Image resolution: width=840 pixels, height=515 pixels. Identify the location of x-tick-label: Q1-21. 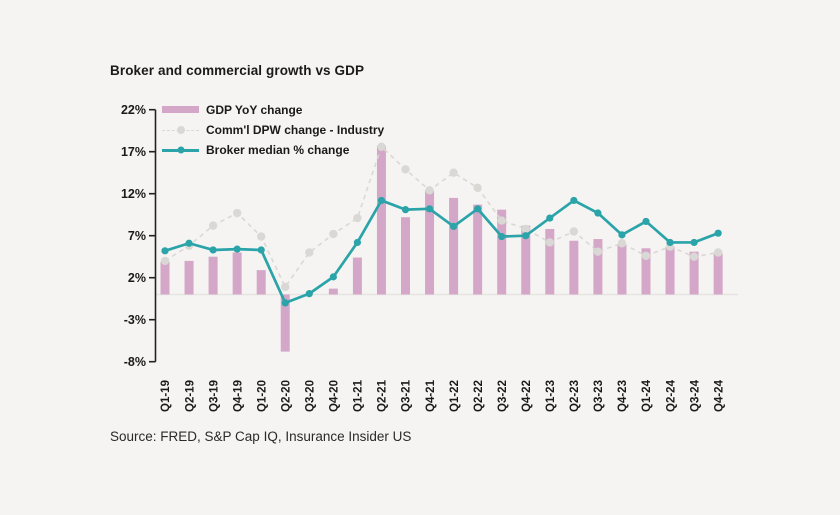
(359, 395).